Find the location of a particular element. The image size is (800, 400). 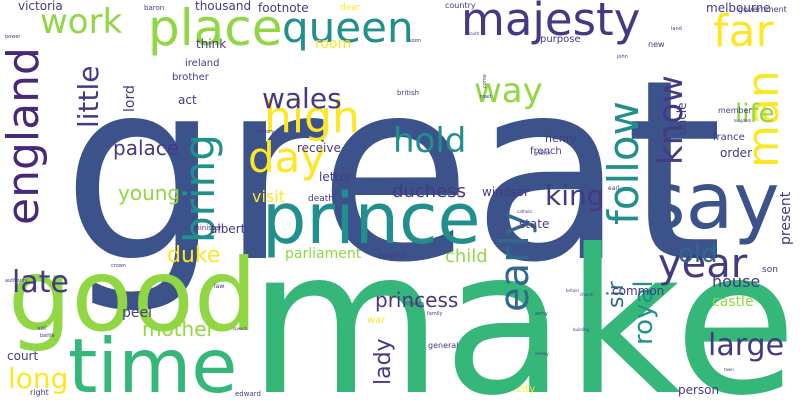

word-church: church is located at coordinates (587, 294).